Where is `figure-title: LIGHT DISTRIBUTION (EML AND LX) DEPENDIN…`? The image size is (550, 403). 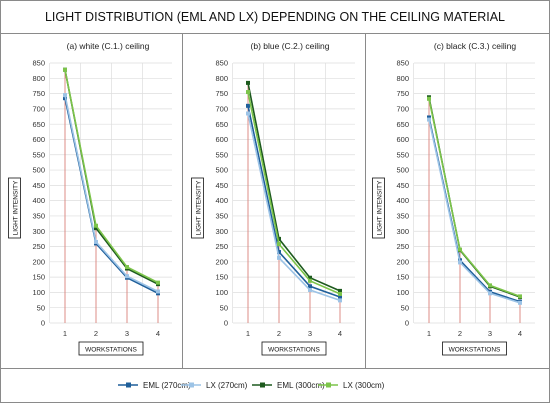
figure-title: LIGHT DISTRIBUTION (EML AND LX) DEPENDIN… is located at coordinates (275, 17).